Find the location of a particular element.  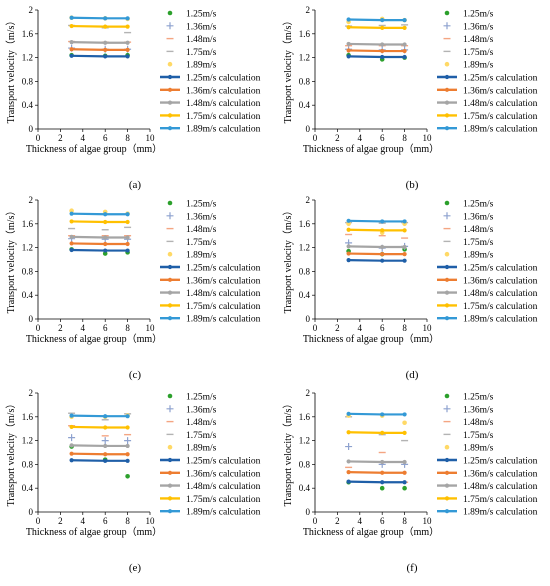

y-tick-label: 1.6 is located at coordinates (305, 34).